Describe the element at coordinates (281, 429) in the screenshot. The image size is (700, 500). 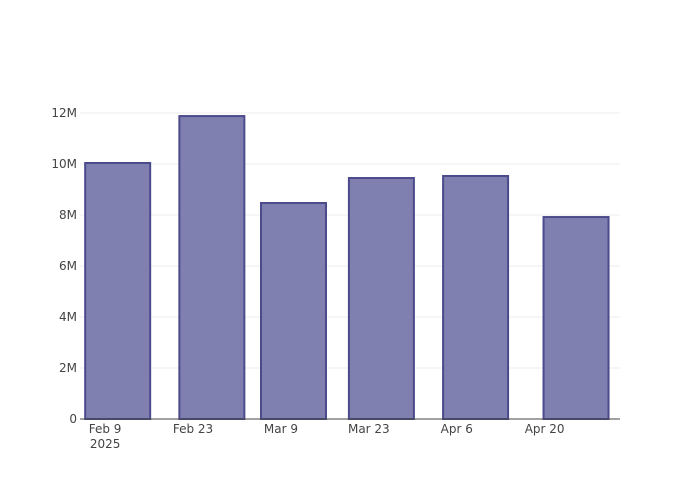
I see `x-tick-label: Mar 9` at that location.